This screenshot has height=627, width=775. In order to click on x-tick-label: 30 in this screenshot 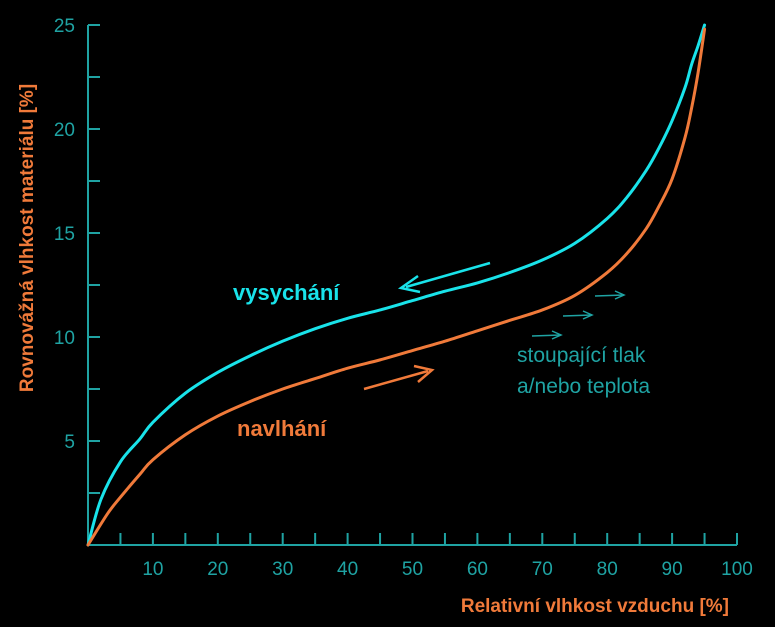, I will do `click(282, 569)`.